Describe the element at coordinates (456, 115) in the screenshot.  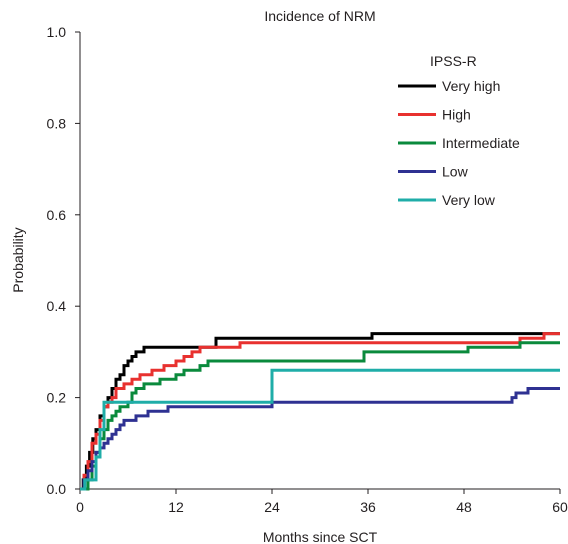
I see `legend-label-high: High` at that location.